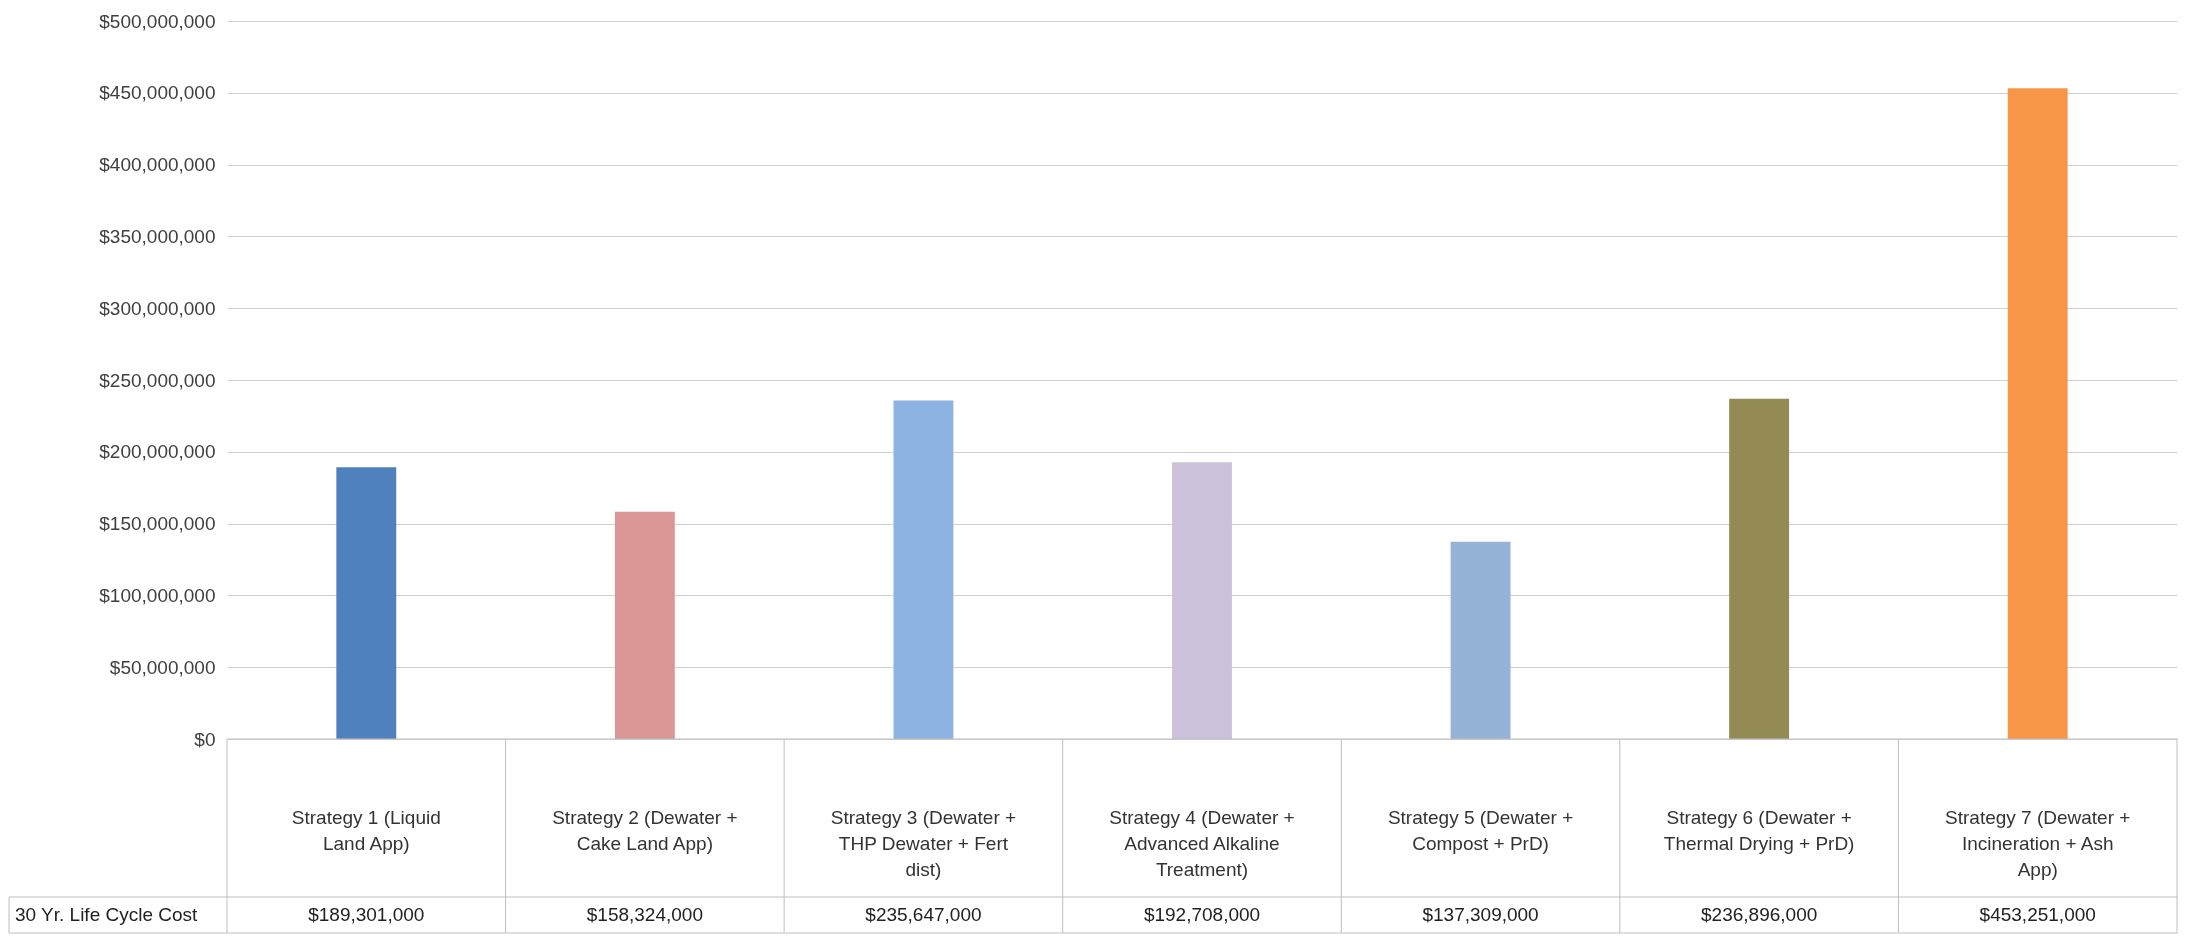 This screenshot has height=940, width=2188. What do you see at coordinates (923, 843) in the screenshot?
I see `x-tick-label: Strategy 3 (Dewater + THP Dewater + Fert dist)` at bounding box center [923, 843].